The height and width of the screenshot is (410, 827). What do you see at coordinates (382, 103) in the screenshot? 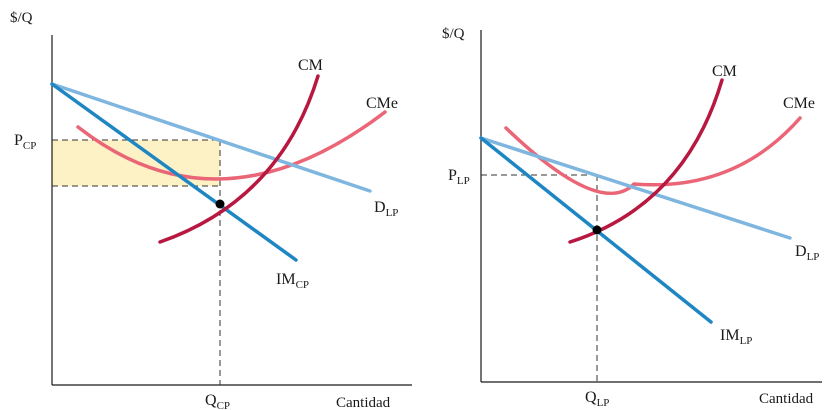
I see `left-ac-label: CMe` at bounding box center [382, 103].